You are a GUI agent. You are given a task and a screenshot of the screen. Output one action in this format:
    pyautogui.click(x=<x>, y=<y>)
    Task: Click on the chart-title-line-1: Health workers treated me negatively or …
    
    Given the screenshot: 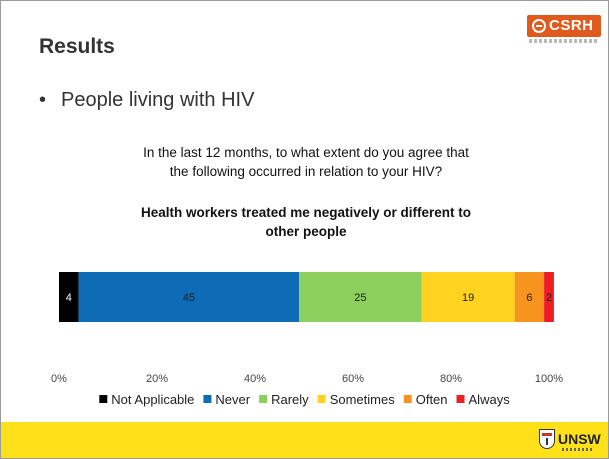 What is the action you would take?
    pyautogui.click(x=306, y=212)
    